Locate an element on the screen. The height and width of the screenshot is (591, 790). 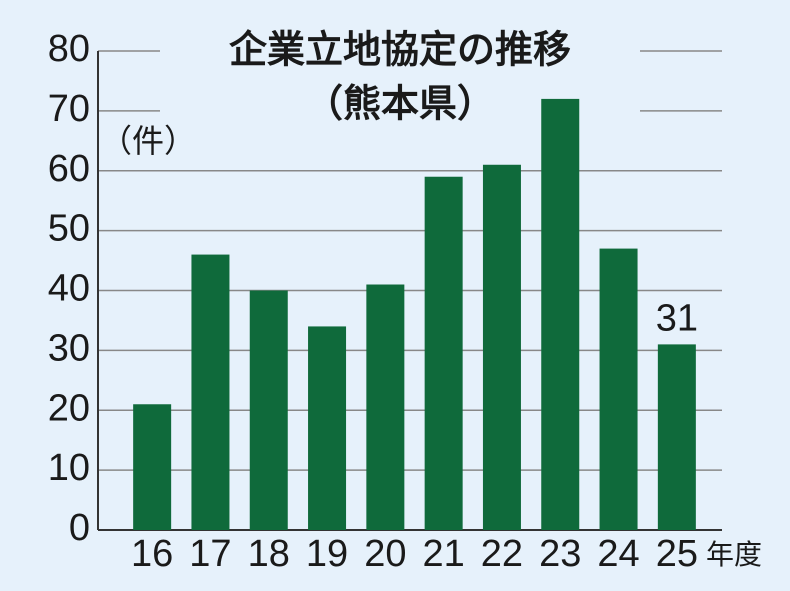
chart-subtitle: （熊本県） is located at coordinates (400, 104).